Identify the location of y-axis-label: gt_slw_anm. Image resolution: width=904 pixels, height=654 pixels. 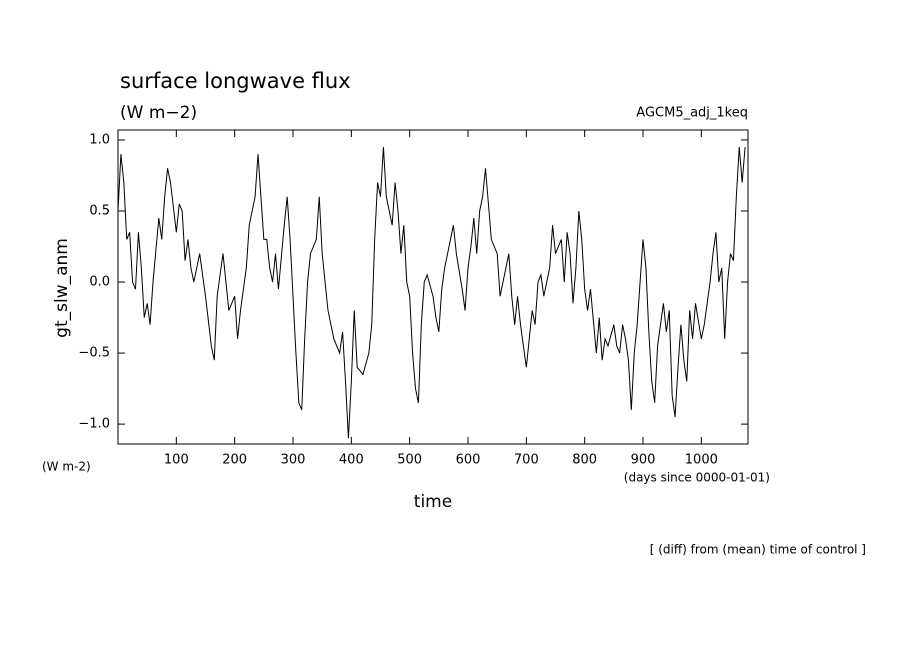
(62, 288).